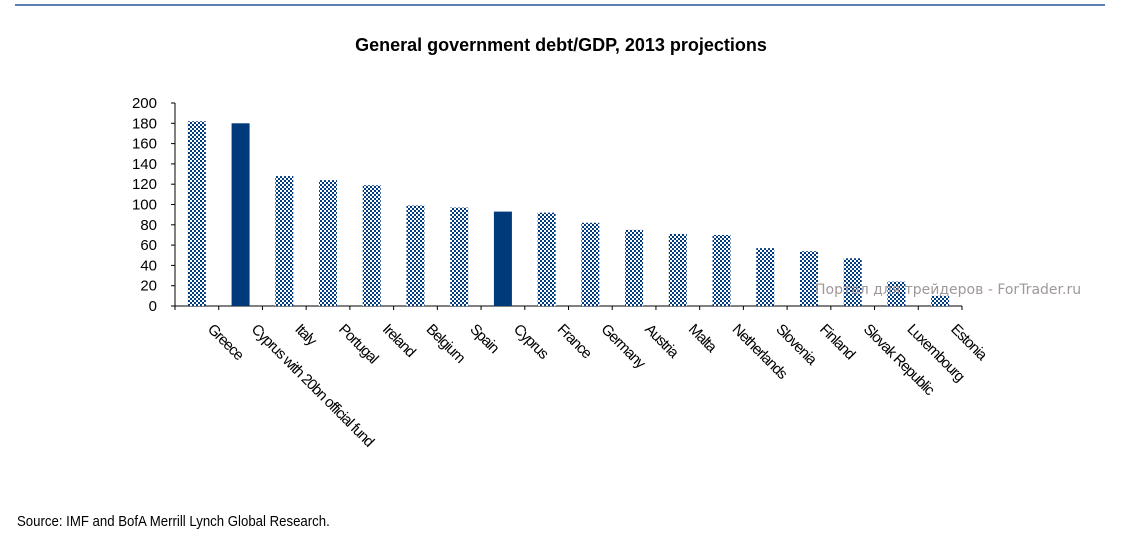 The width and height of the screenshot is (1130, 556). What do you see at coordinates (328, 243) in the screenshot?
I see `bar-portugal` at bounding box center [328, 243].